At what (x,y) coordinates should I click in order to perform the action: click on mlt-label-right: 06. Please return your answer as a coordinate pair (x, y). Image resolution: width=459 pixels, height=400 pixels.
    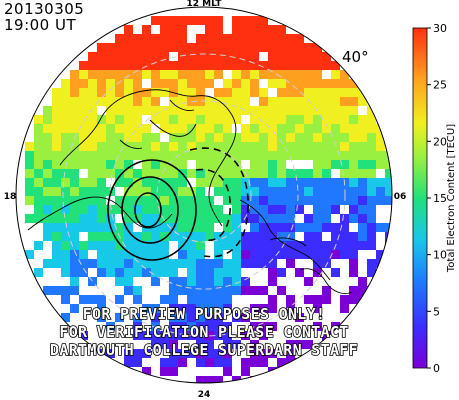
    Looking at the image, I should click on (400, 197).